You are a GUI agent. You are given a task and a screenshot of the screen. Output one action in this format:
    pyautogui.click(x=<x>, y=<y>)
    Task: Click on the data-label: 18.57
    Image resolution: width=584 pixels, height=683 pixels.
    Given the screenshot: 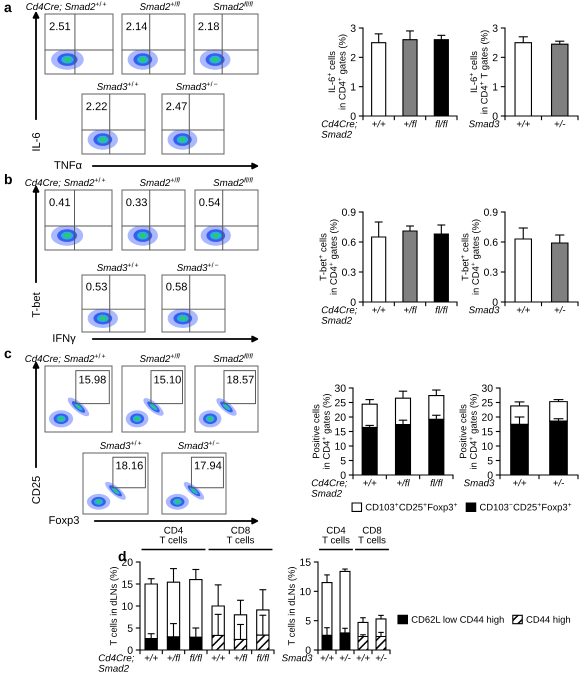 What is the action you would take?
    pyautogui.click(x=240, y=380)
    